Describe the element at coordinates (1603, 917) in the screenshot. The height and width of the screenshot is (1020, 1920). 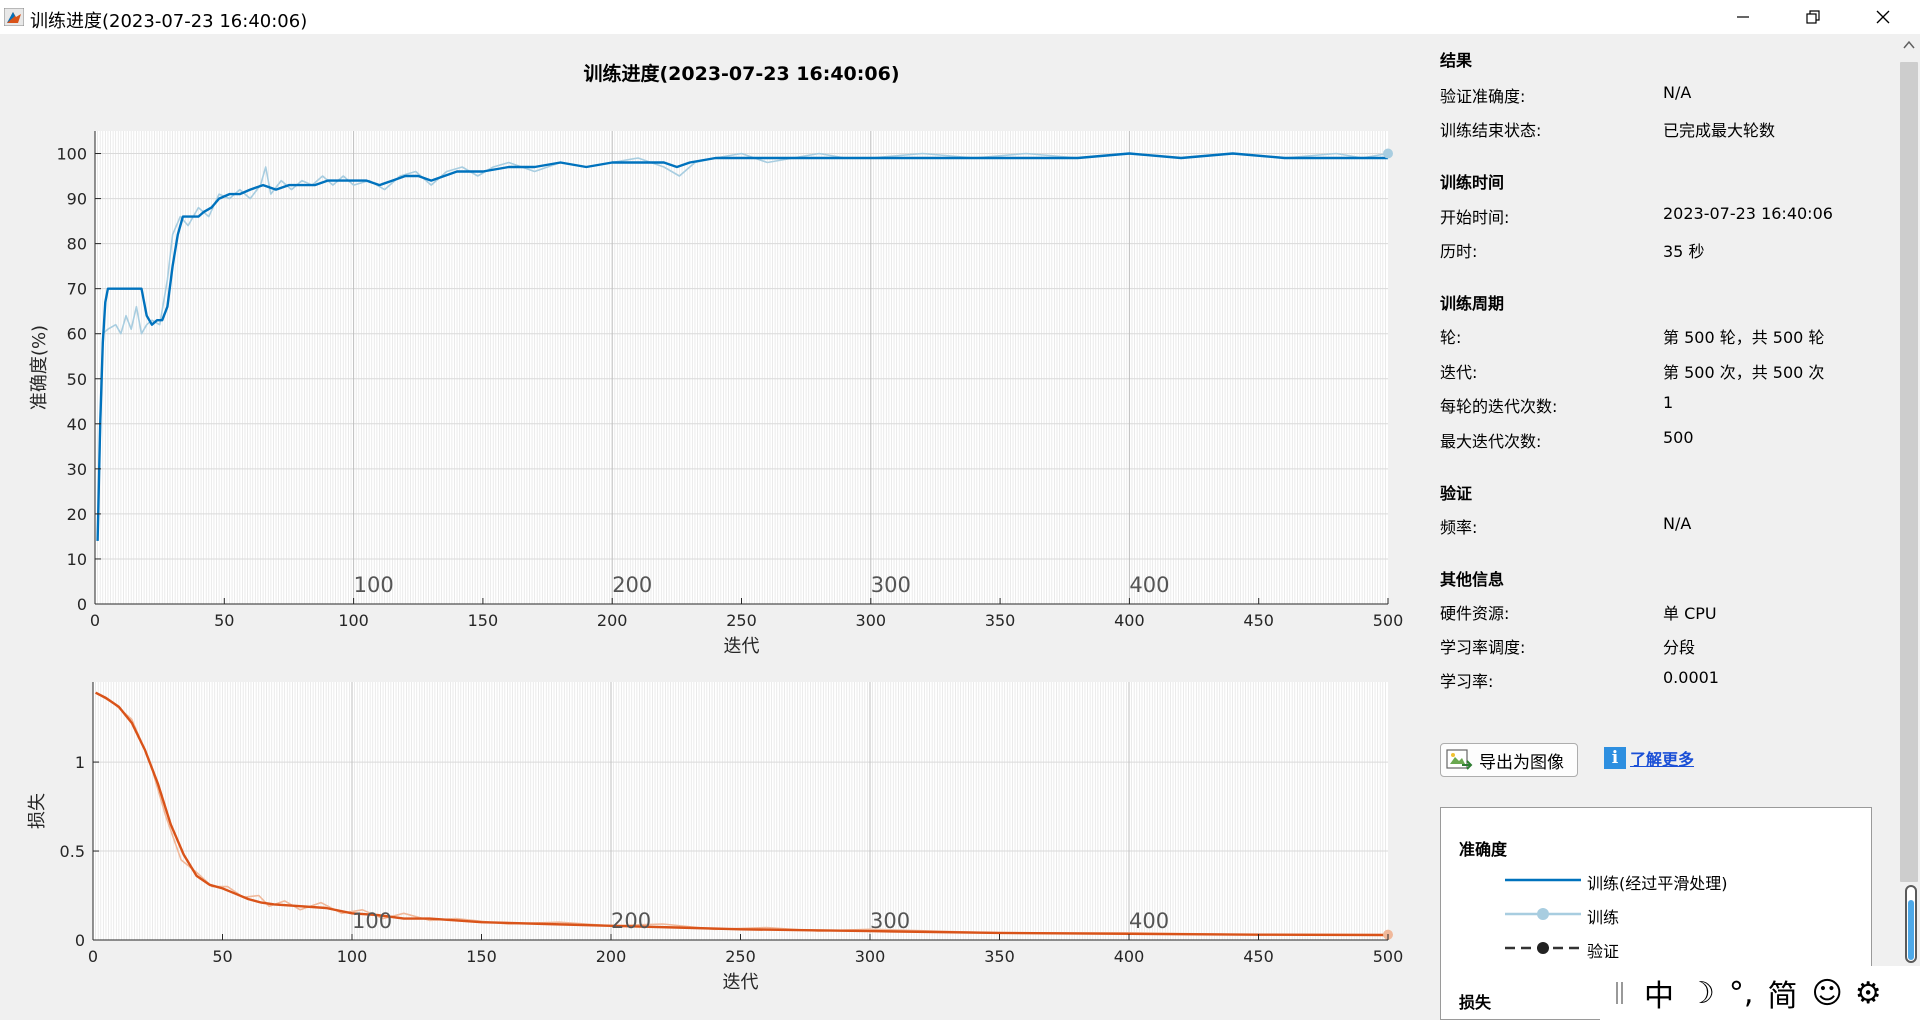
I see `legend-item-train: 训练` at that location.